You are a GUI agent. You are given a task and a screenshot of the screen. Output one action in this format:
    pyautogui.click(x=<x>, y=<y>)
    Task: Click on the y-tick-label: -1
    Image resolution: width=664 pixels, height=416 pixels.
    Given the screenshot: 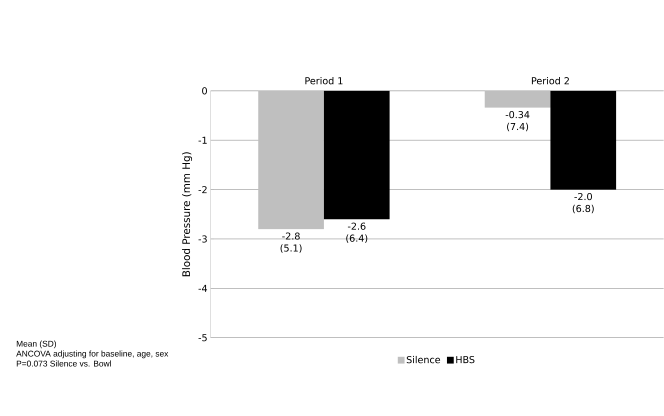 What is the action you would take?
    pyautogui.click(x=202, y=140)
    